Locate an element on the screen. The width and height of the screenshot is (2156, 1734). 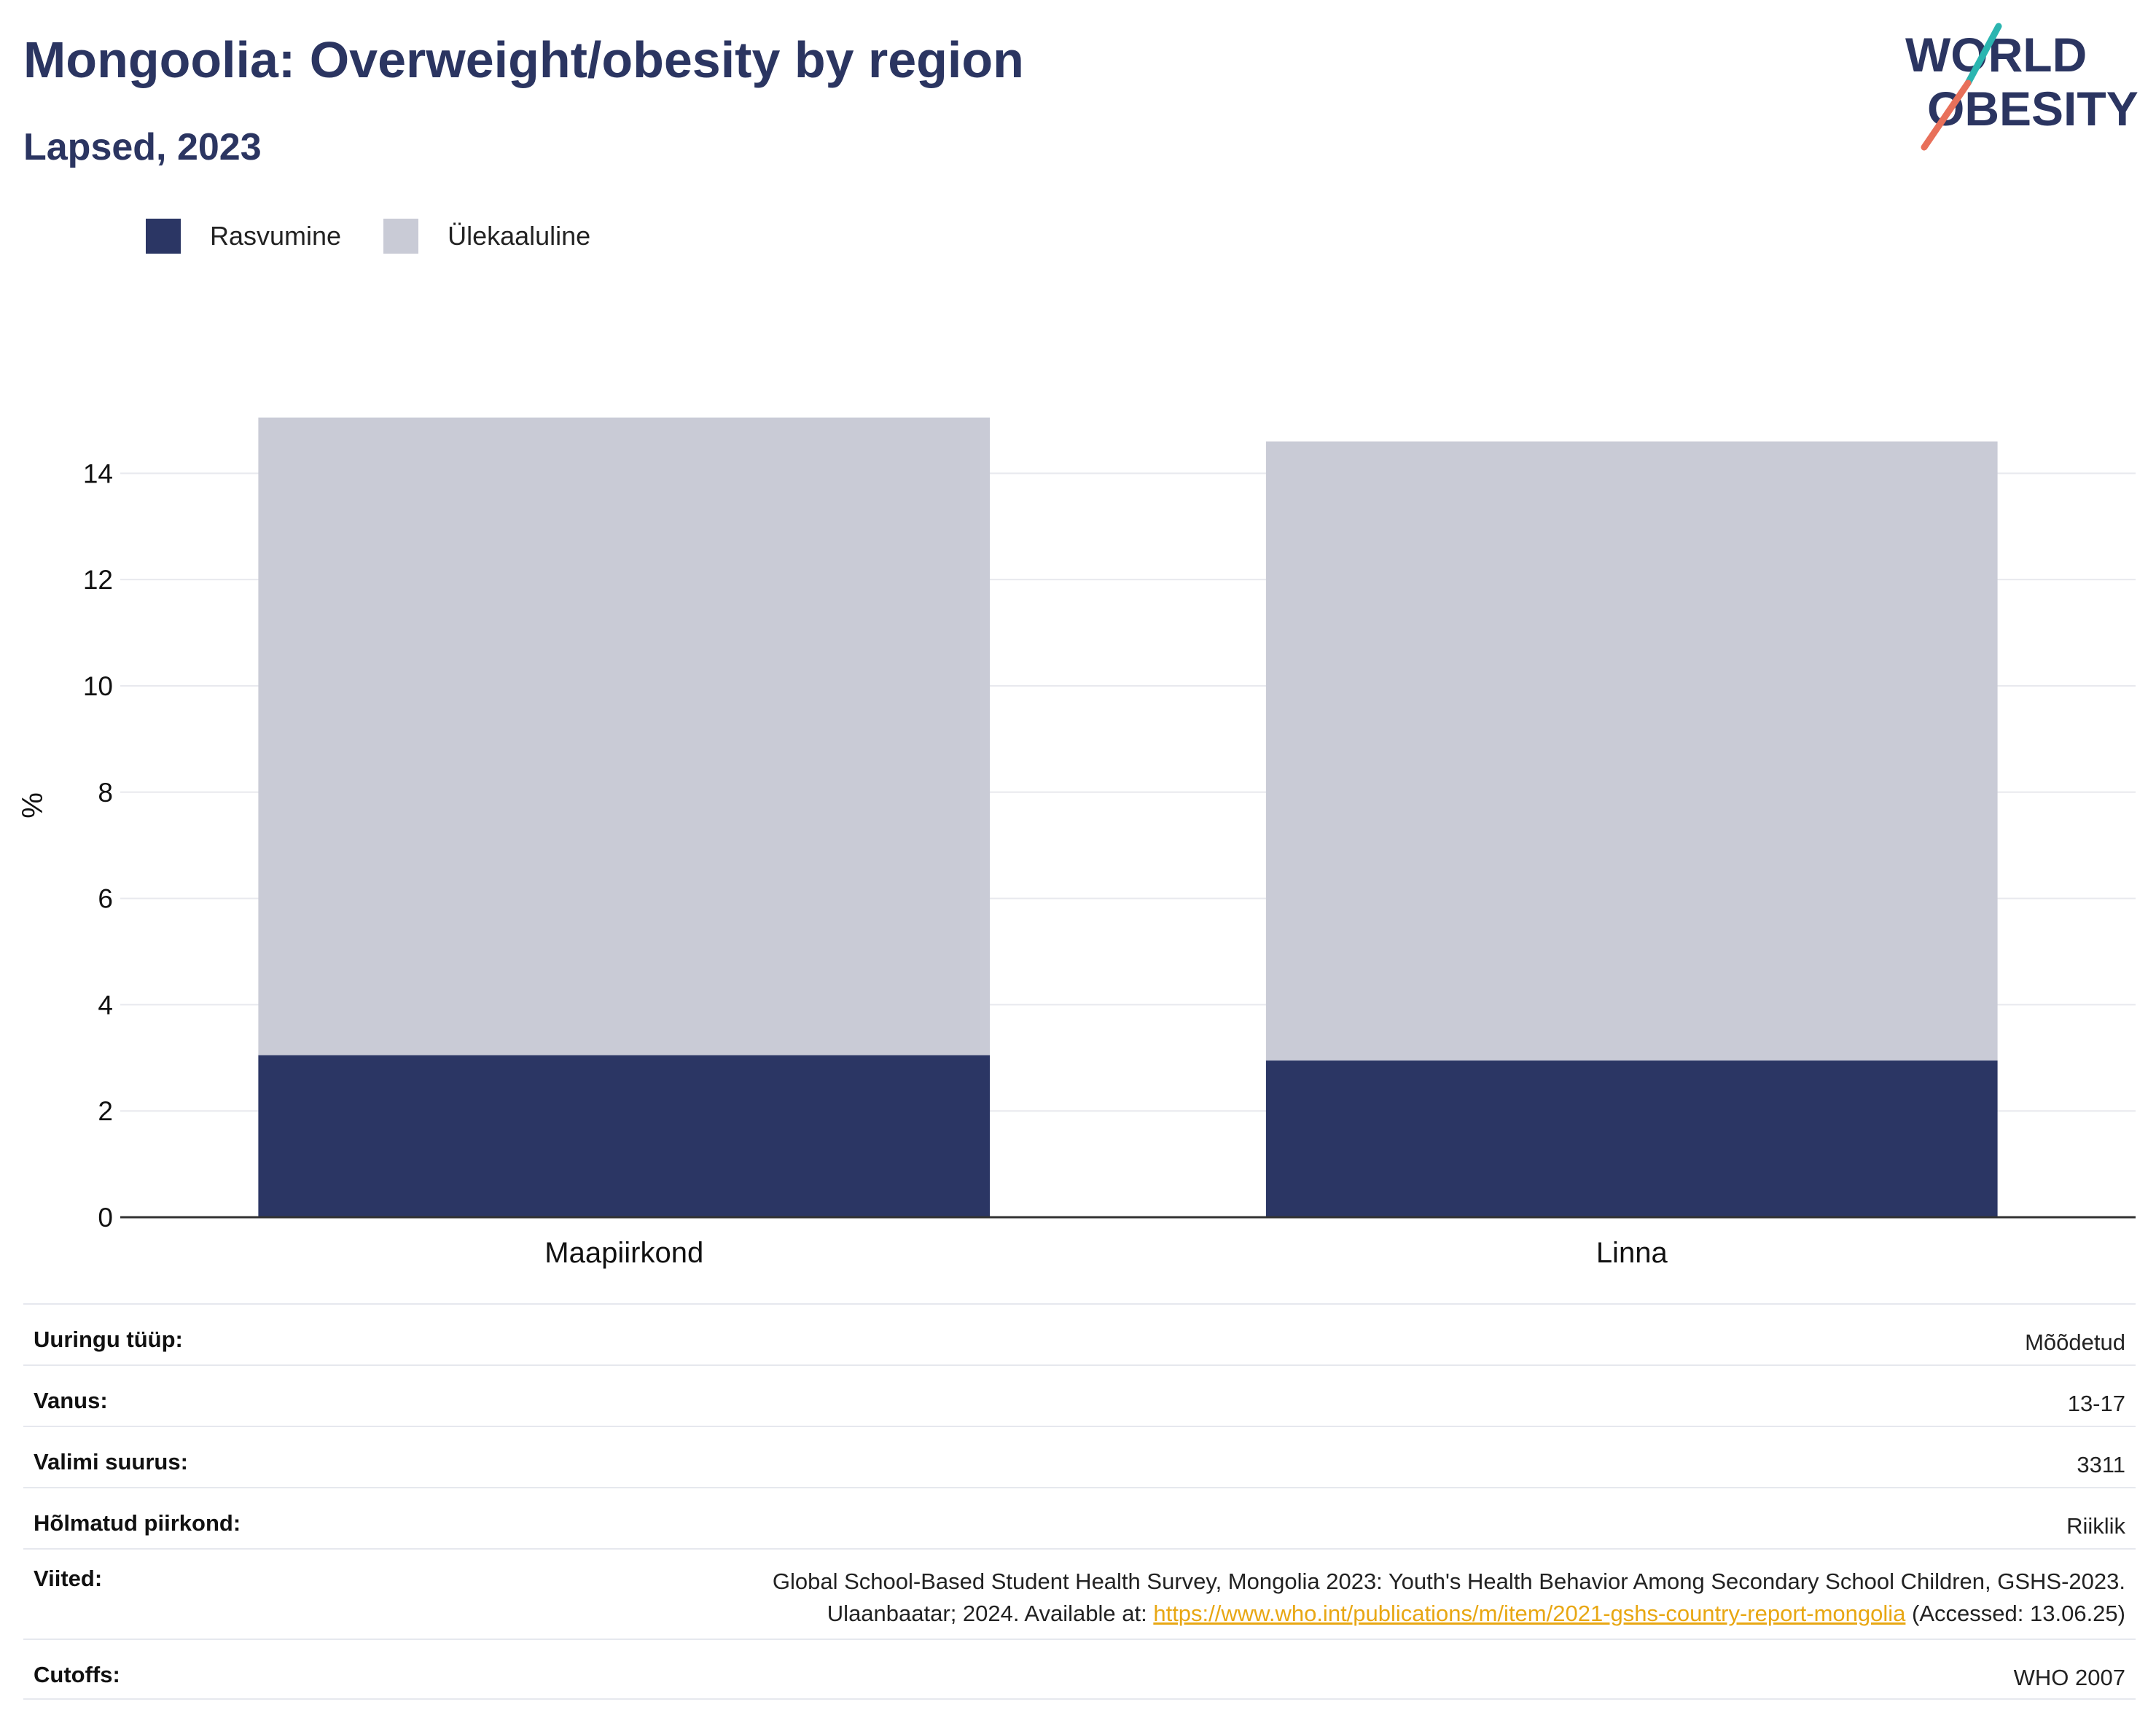
legend-item-overweight: Ülekaaluline is located at coordinates (487, 236).